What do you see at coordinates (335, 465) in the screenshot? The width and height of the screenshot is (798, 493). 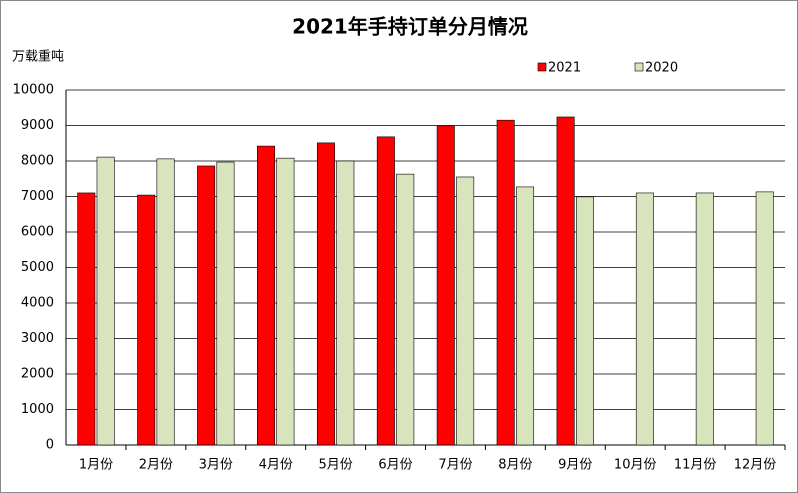 I see `x-tick-label: 5月份` at bounding box center [335, 465].